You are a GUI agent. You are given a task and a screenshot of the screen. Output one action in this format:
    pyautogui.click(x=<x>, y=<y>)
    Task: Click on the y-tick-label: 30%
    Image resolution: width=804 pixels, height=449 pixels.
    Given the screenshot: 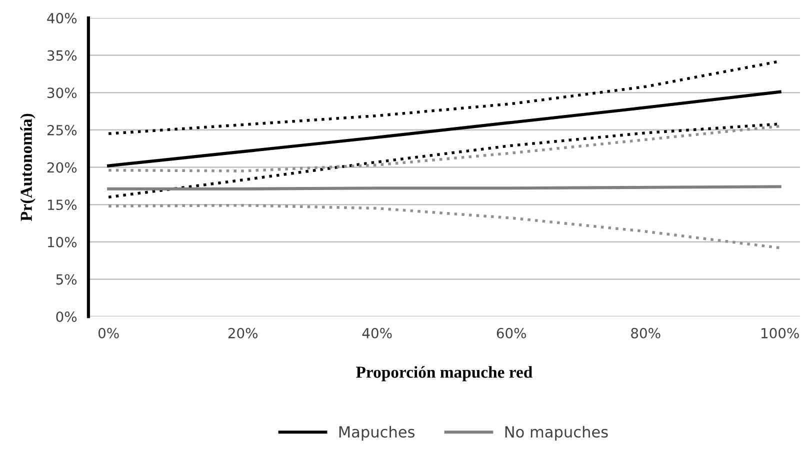 What is the action you would take?
    pyautogui.click(x=62, y=93)
    